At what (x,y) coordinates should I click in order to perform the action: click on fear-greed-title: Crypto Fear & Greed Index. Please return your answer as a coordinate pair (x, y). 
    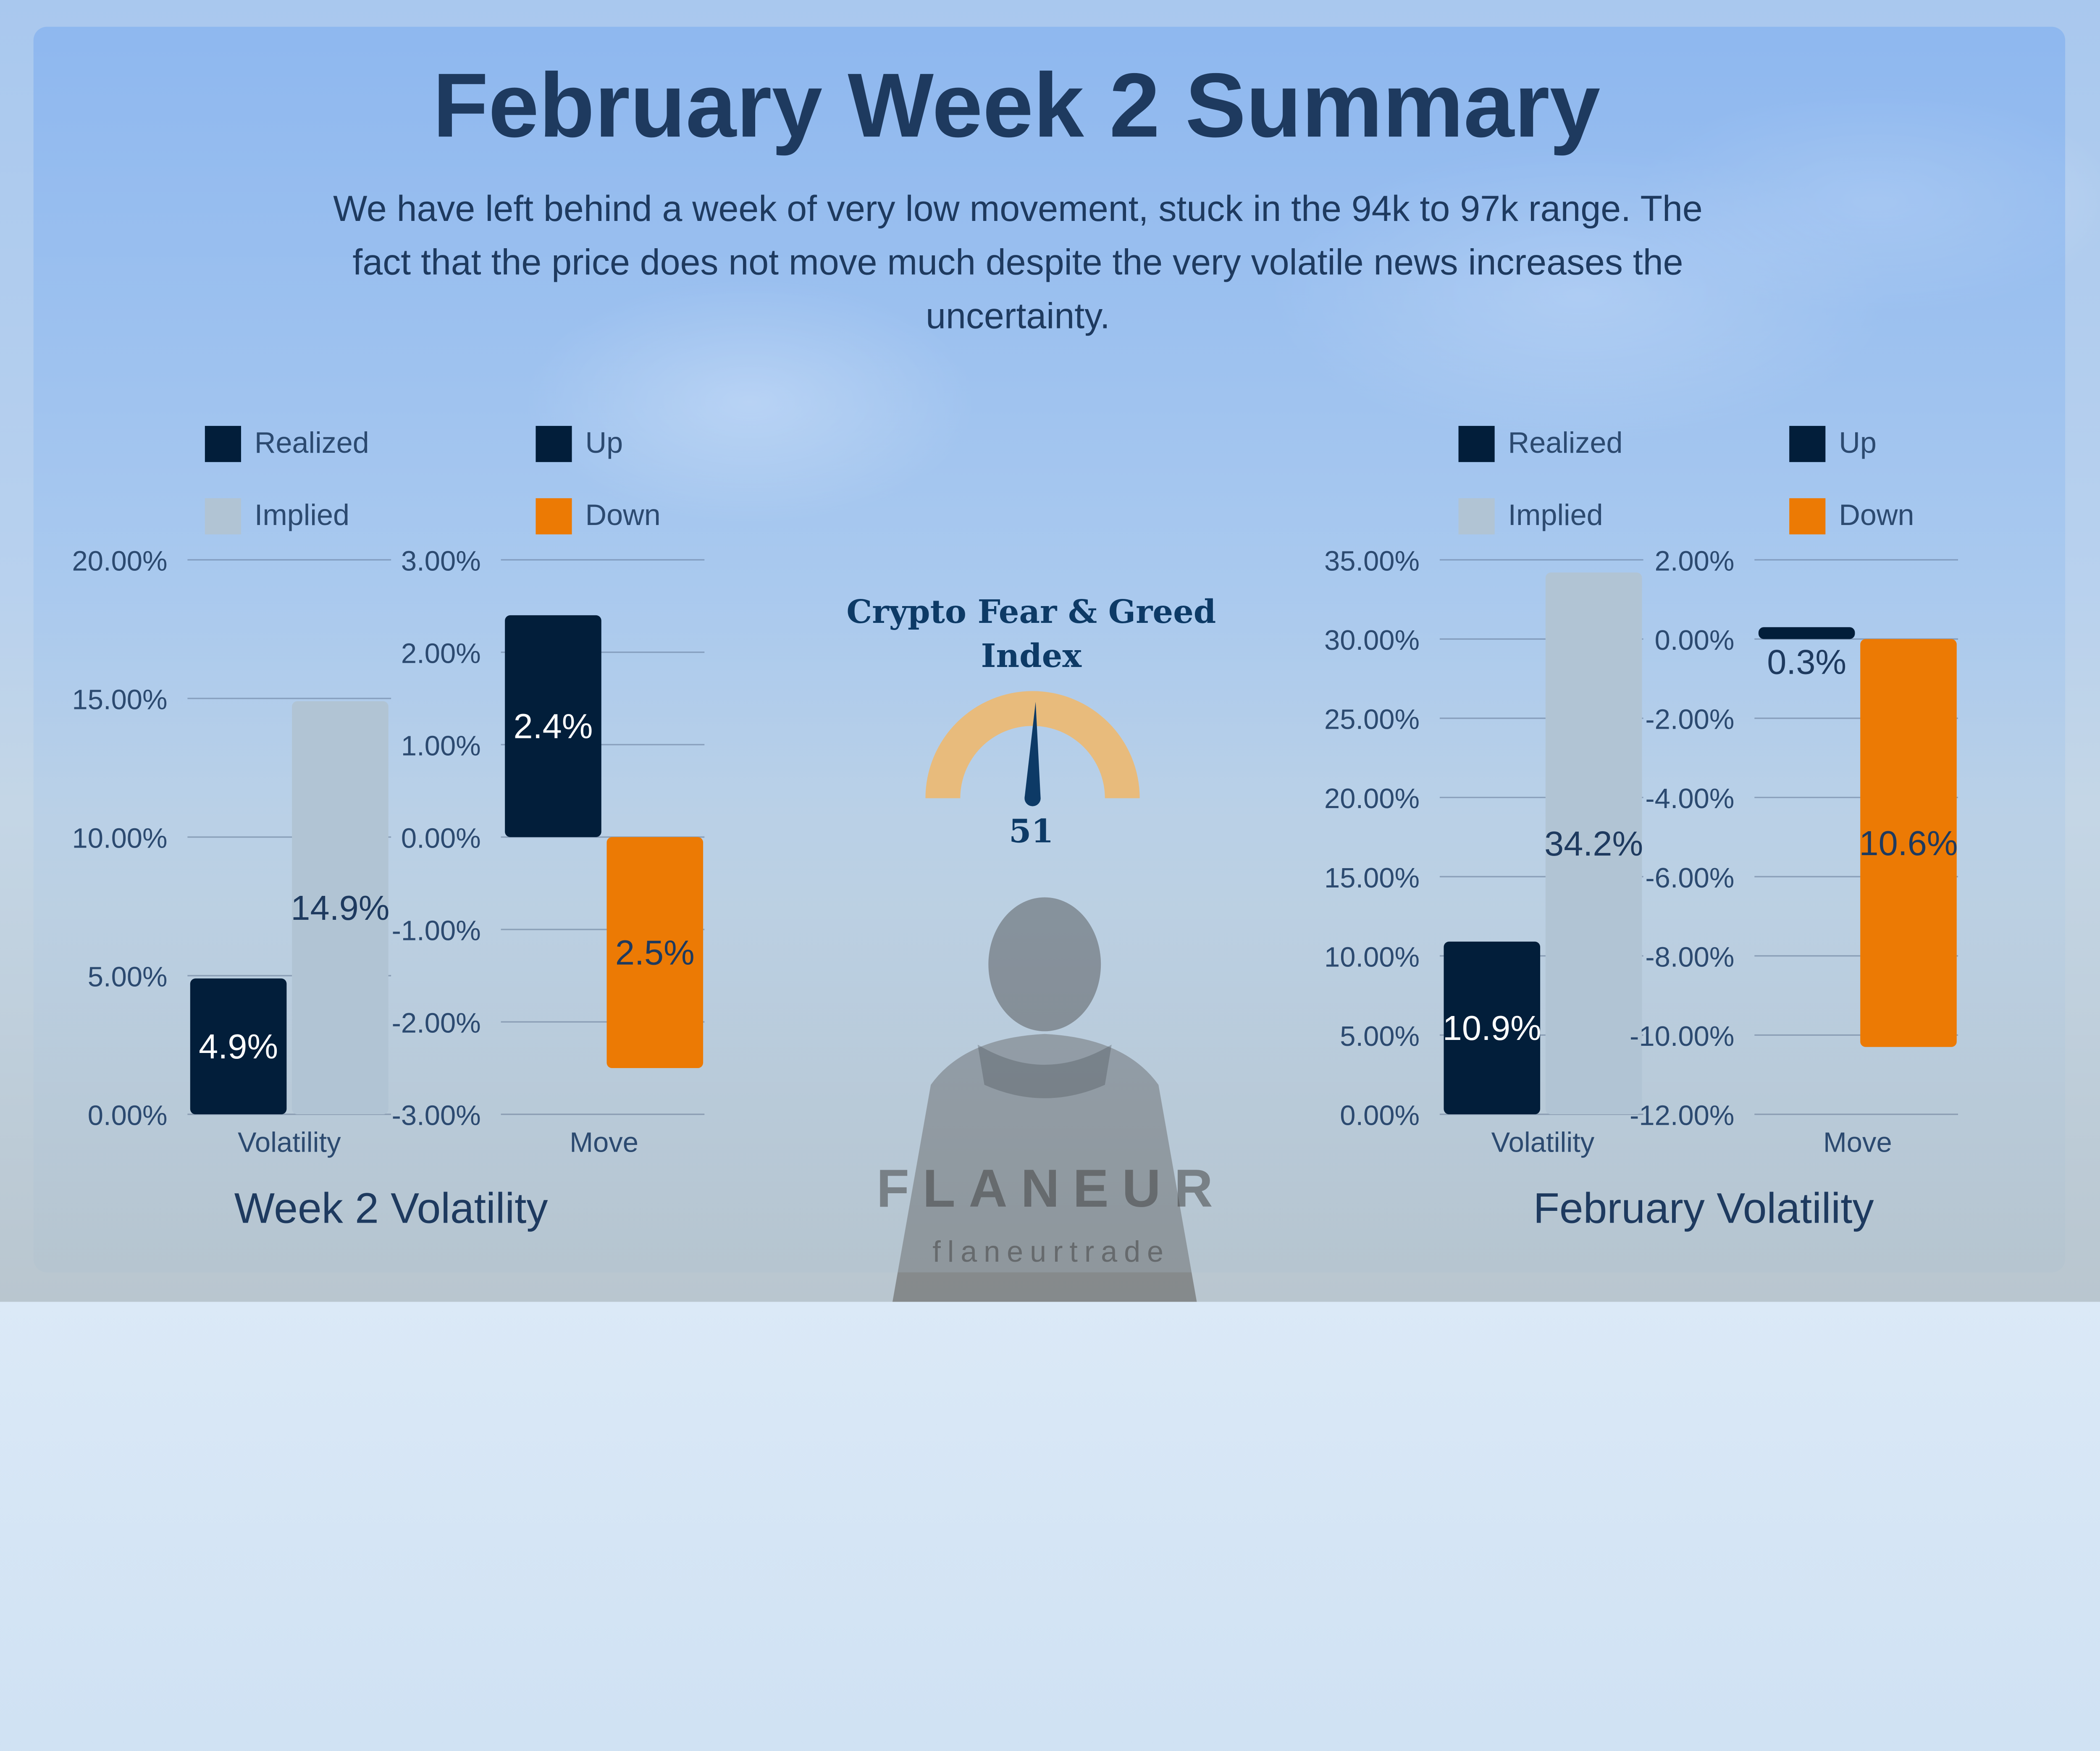
    Looking at the image, I should click on (1031, 633).